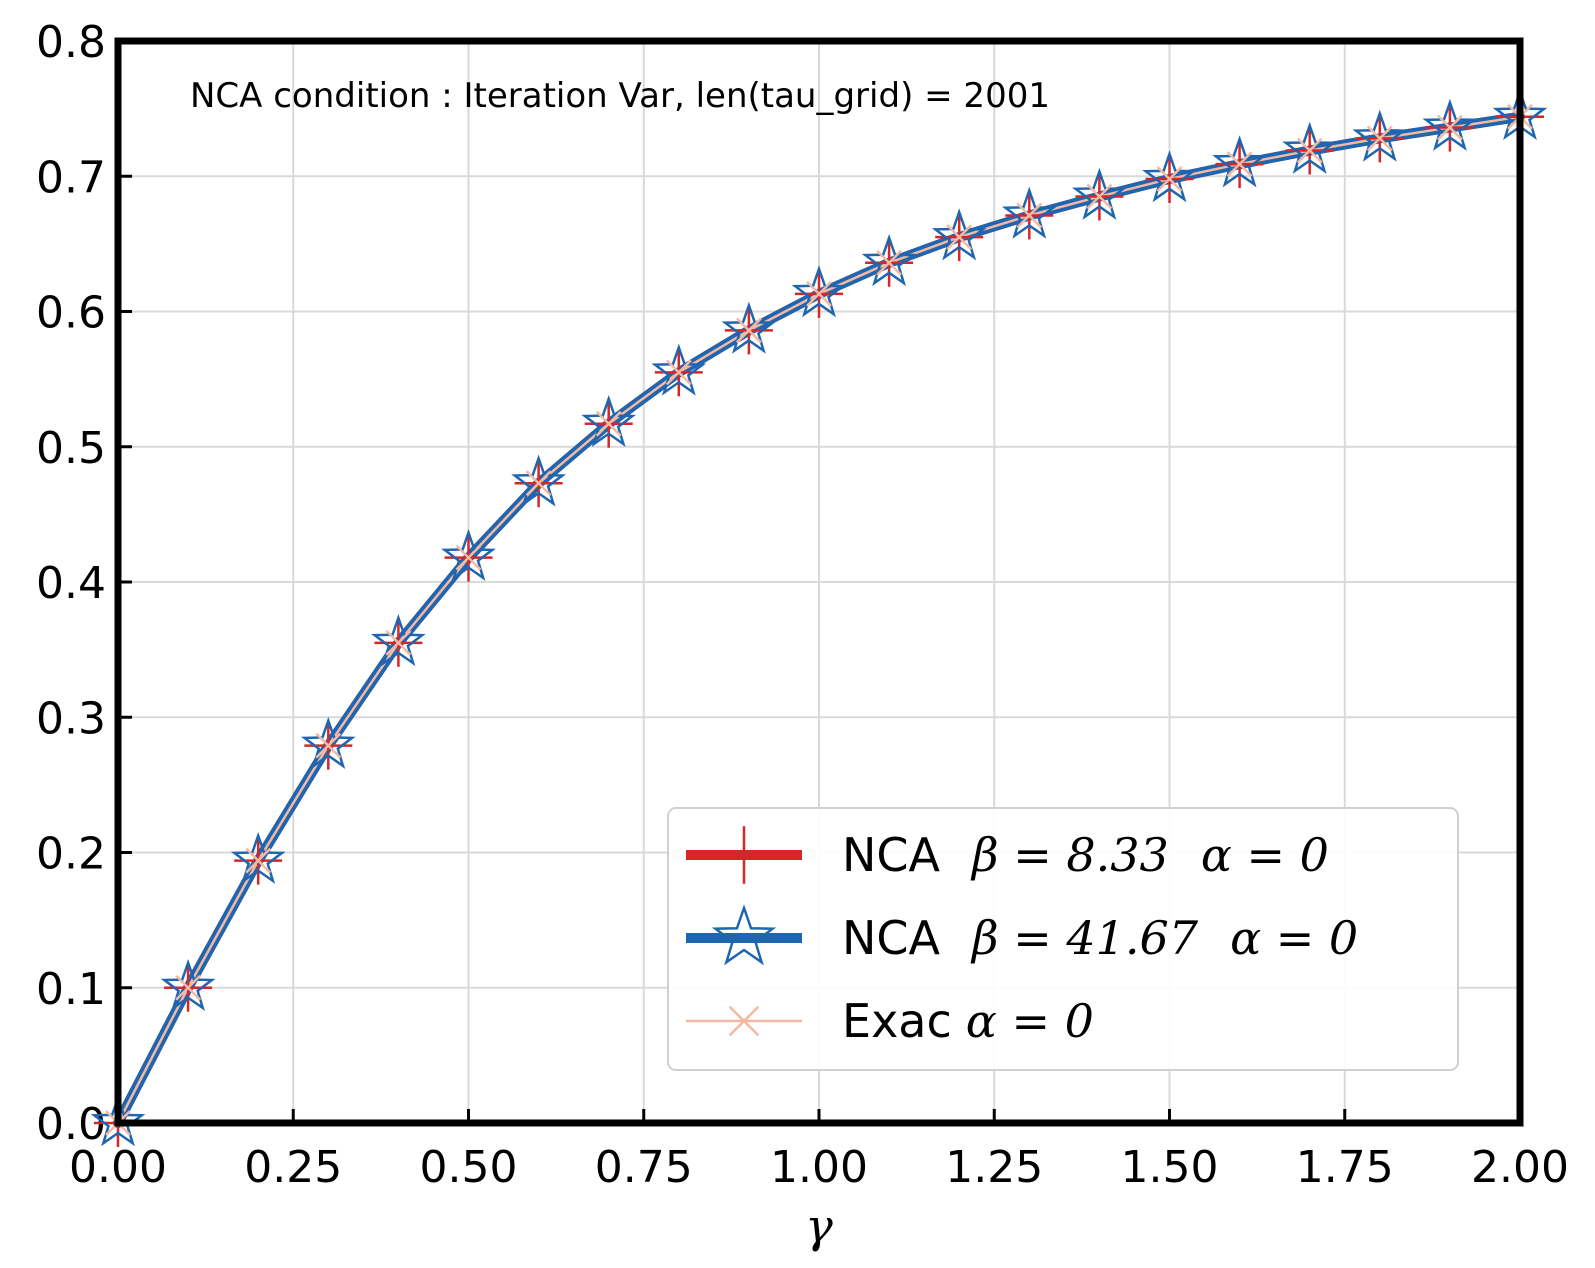 The height and width of the screenshot is (1268, 1595). Describe the element at coordinates (71, 854) in the screenshot. I see `y-tick-label: 0.2` at that location.